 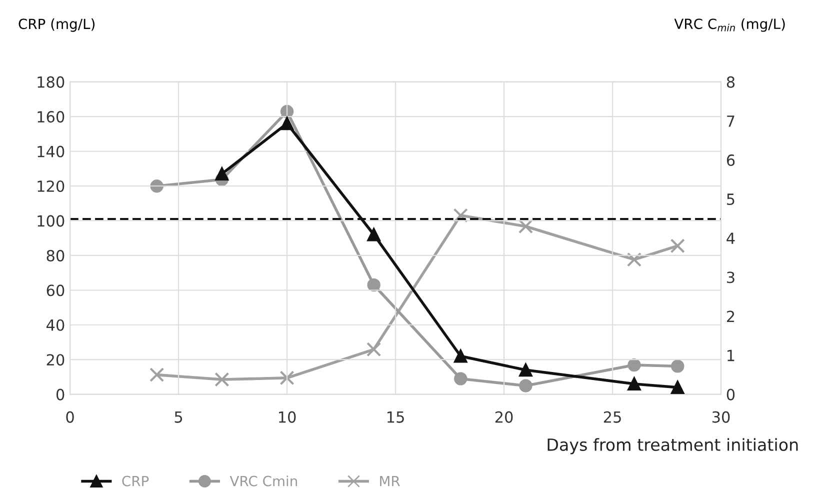 I want to click on x-tick-label: 0, so click(x=70, y=417).